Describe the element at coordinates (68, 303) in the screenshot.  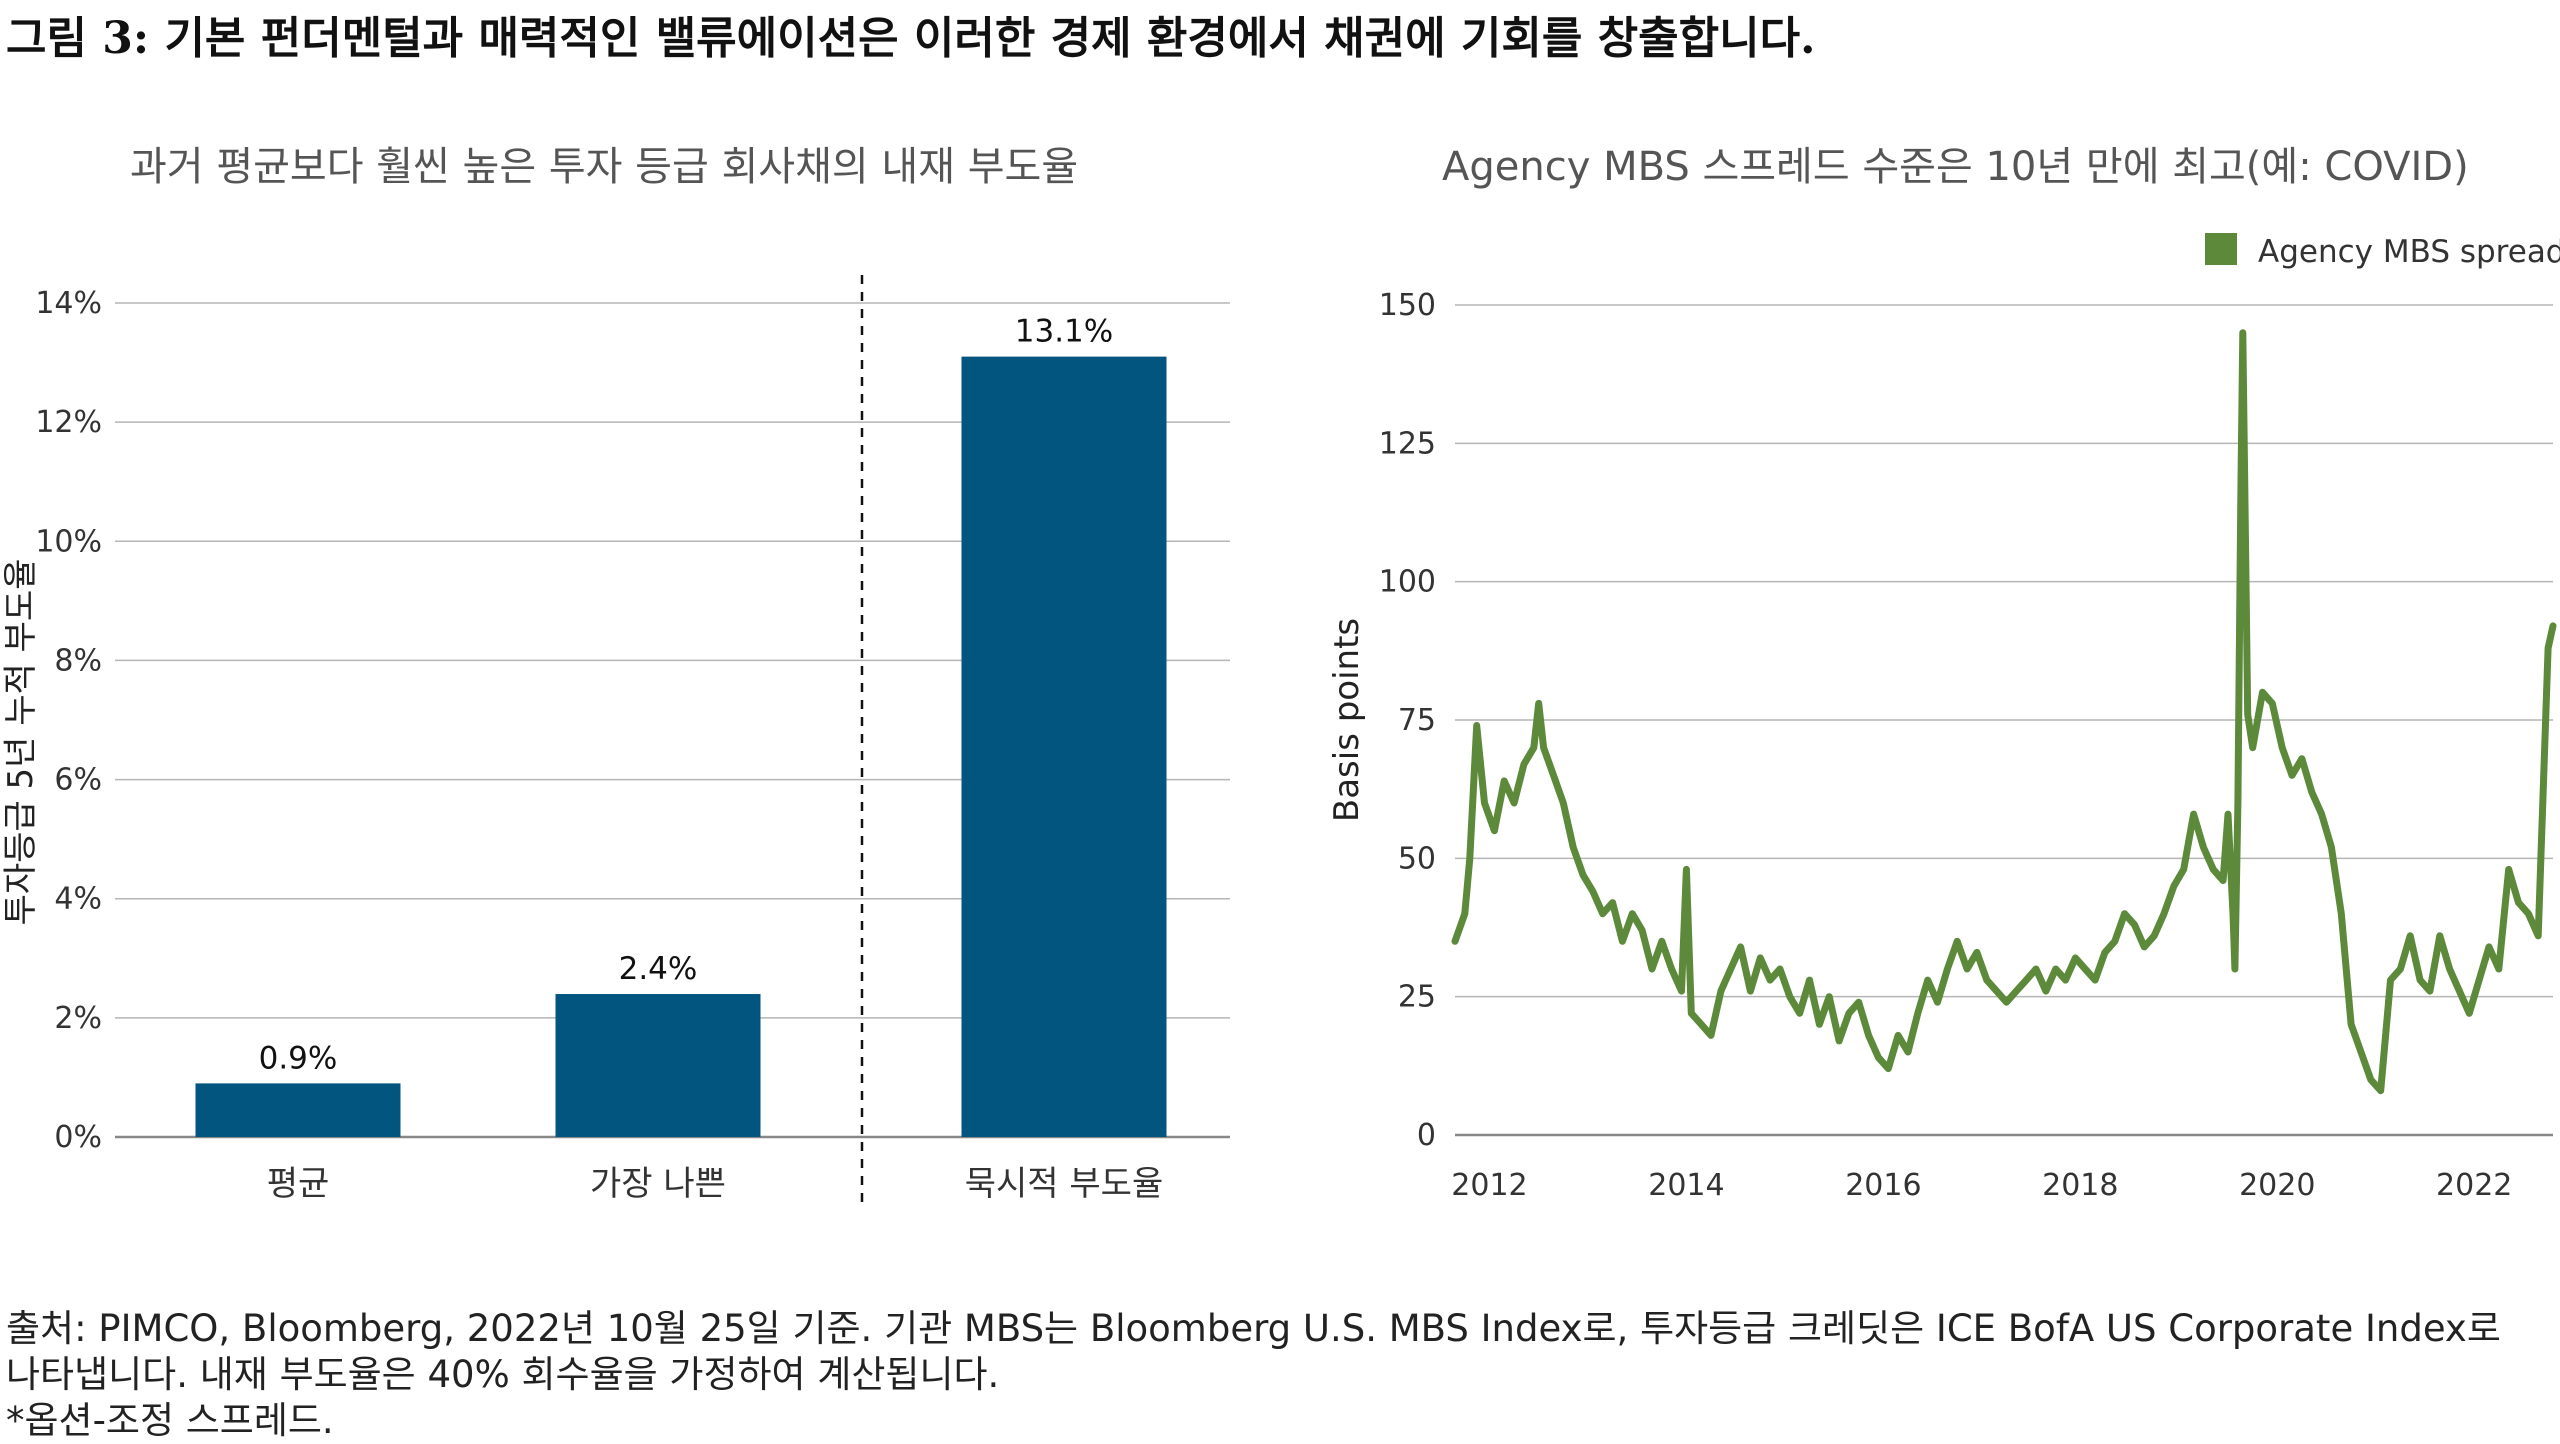
I see `bar-y-tick: 14%` at that location.